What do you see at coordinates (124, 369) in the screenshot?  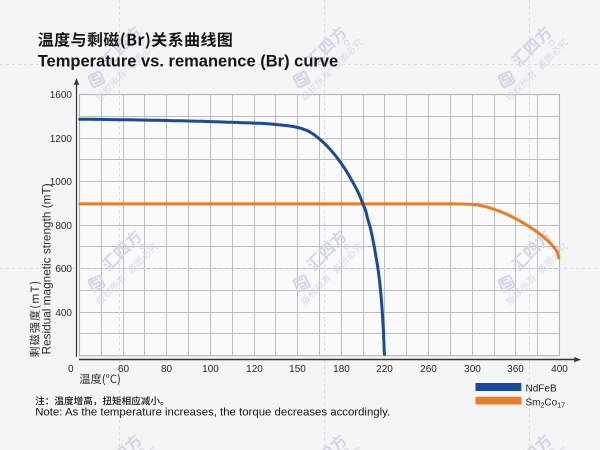 I see `svg-text: 60` at bounding box center [124, 369].